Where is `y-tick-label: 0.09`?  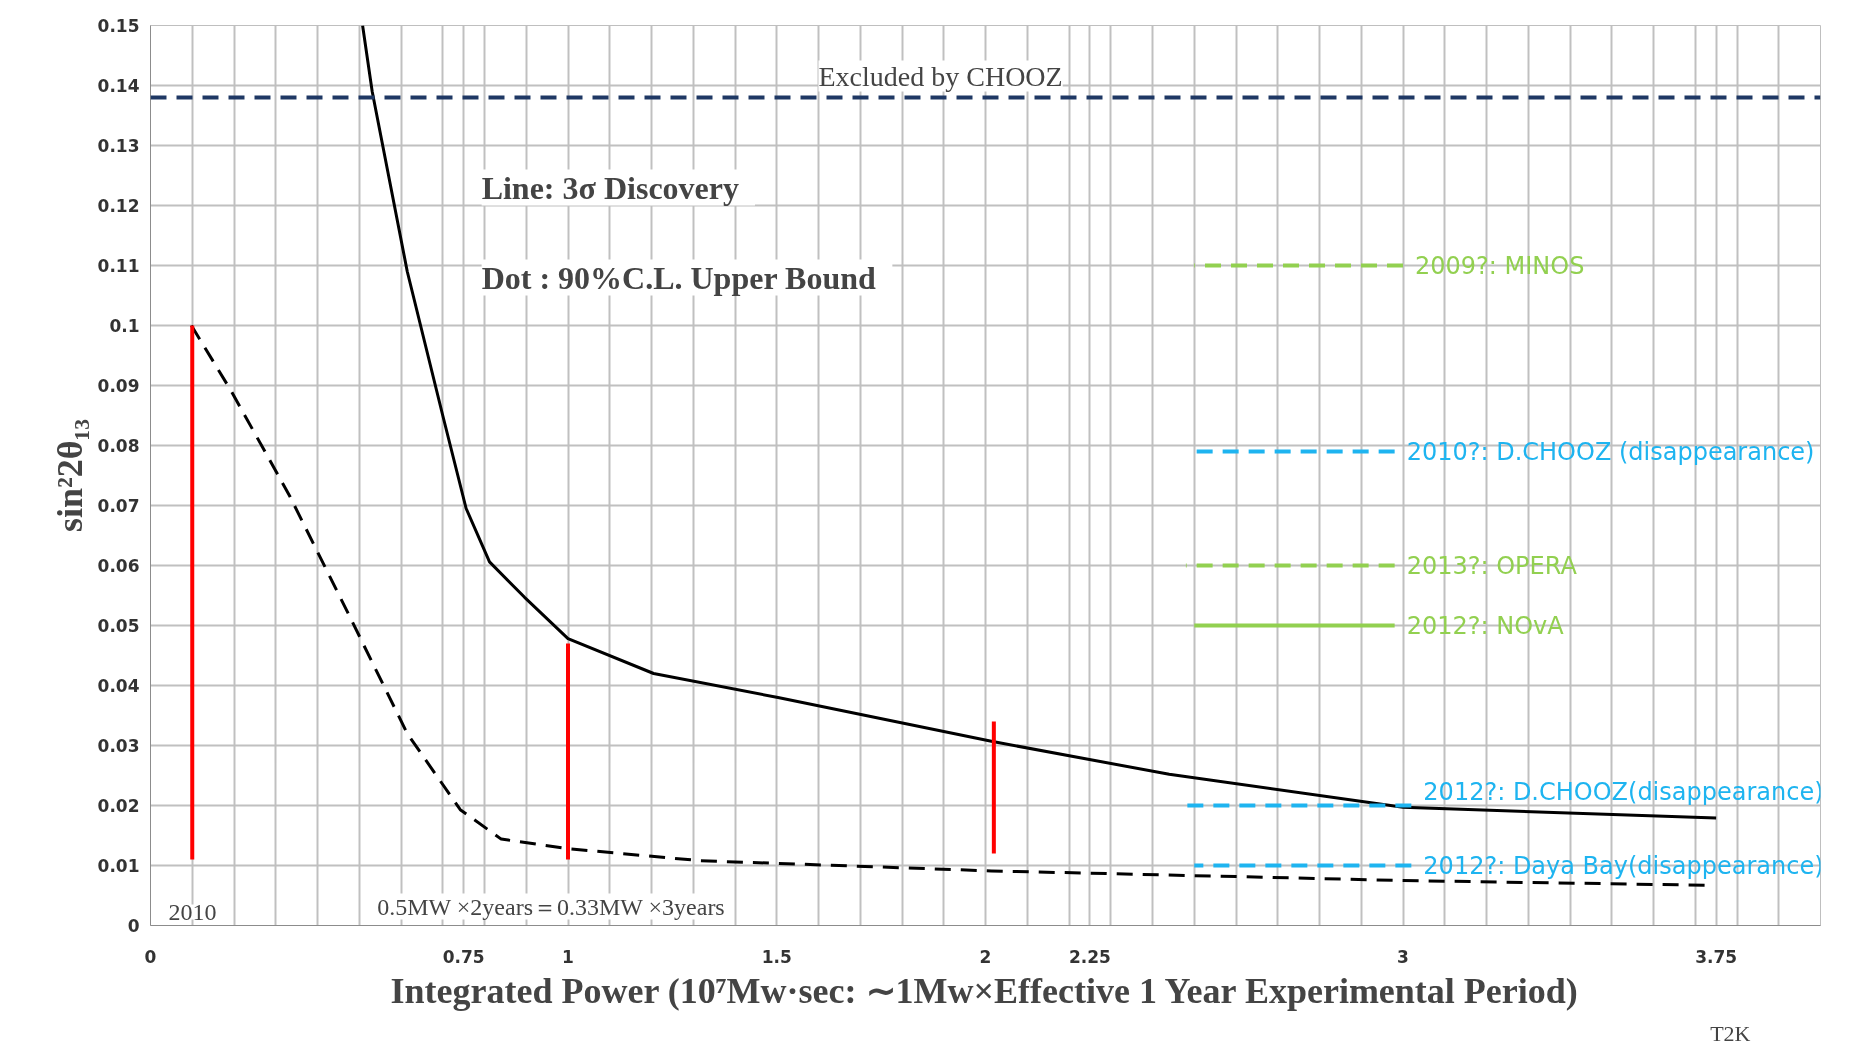 y-tick-label: 0.09 is located at coordinates (118, 386).